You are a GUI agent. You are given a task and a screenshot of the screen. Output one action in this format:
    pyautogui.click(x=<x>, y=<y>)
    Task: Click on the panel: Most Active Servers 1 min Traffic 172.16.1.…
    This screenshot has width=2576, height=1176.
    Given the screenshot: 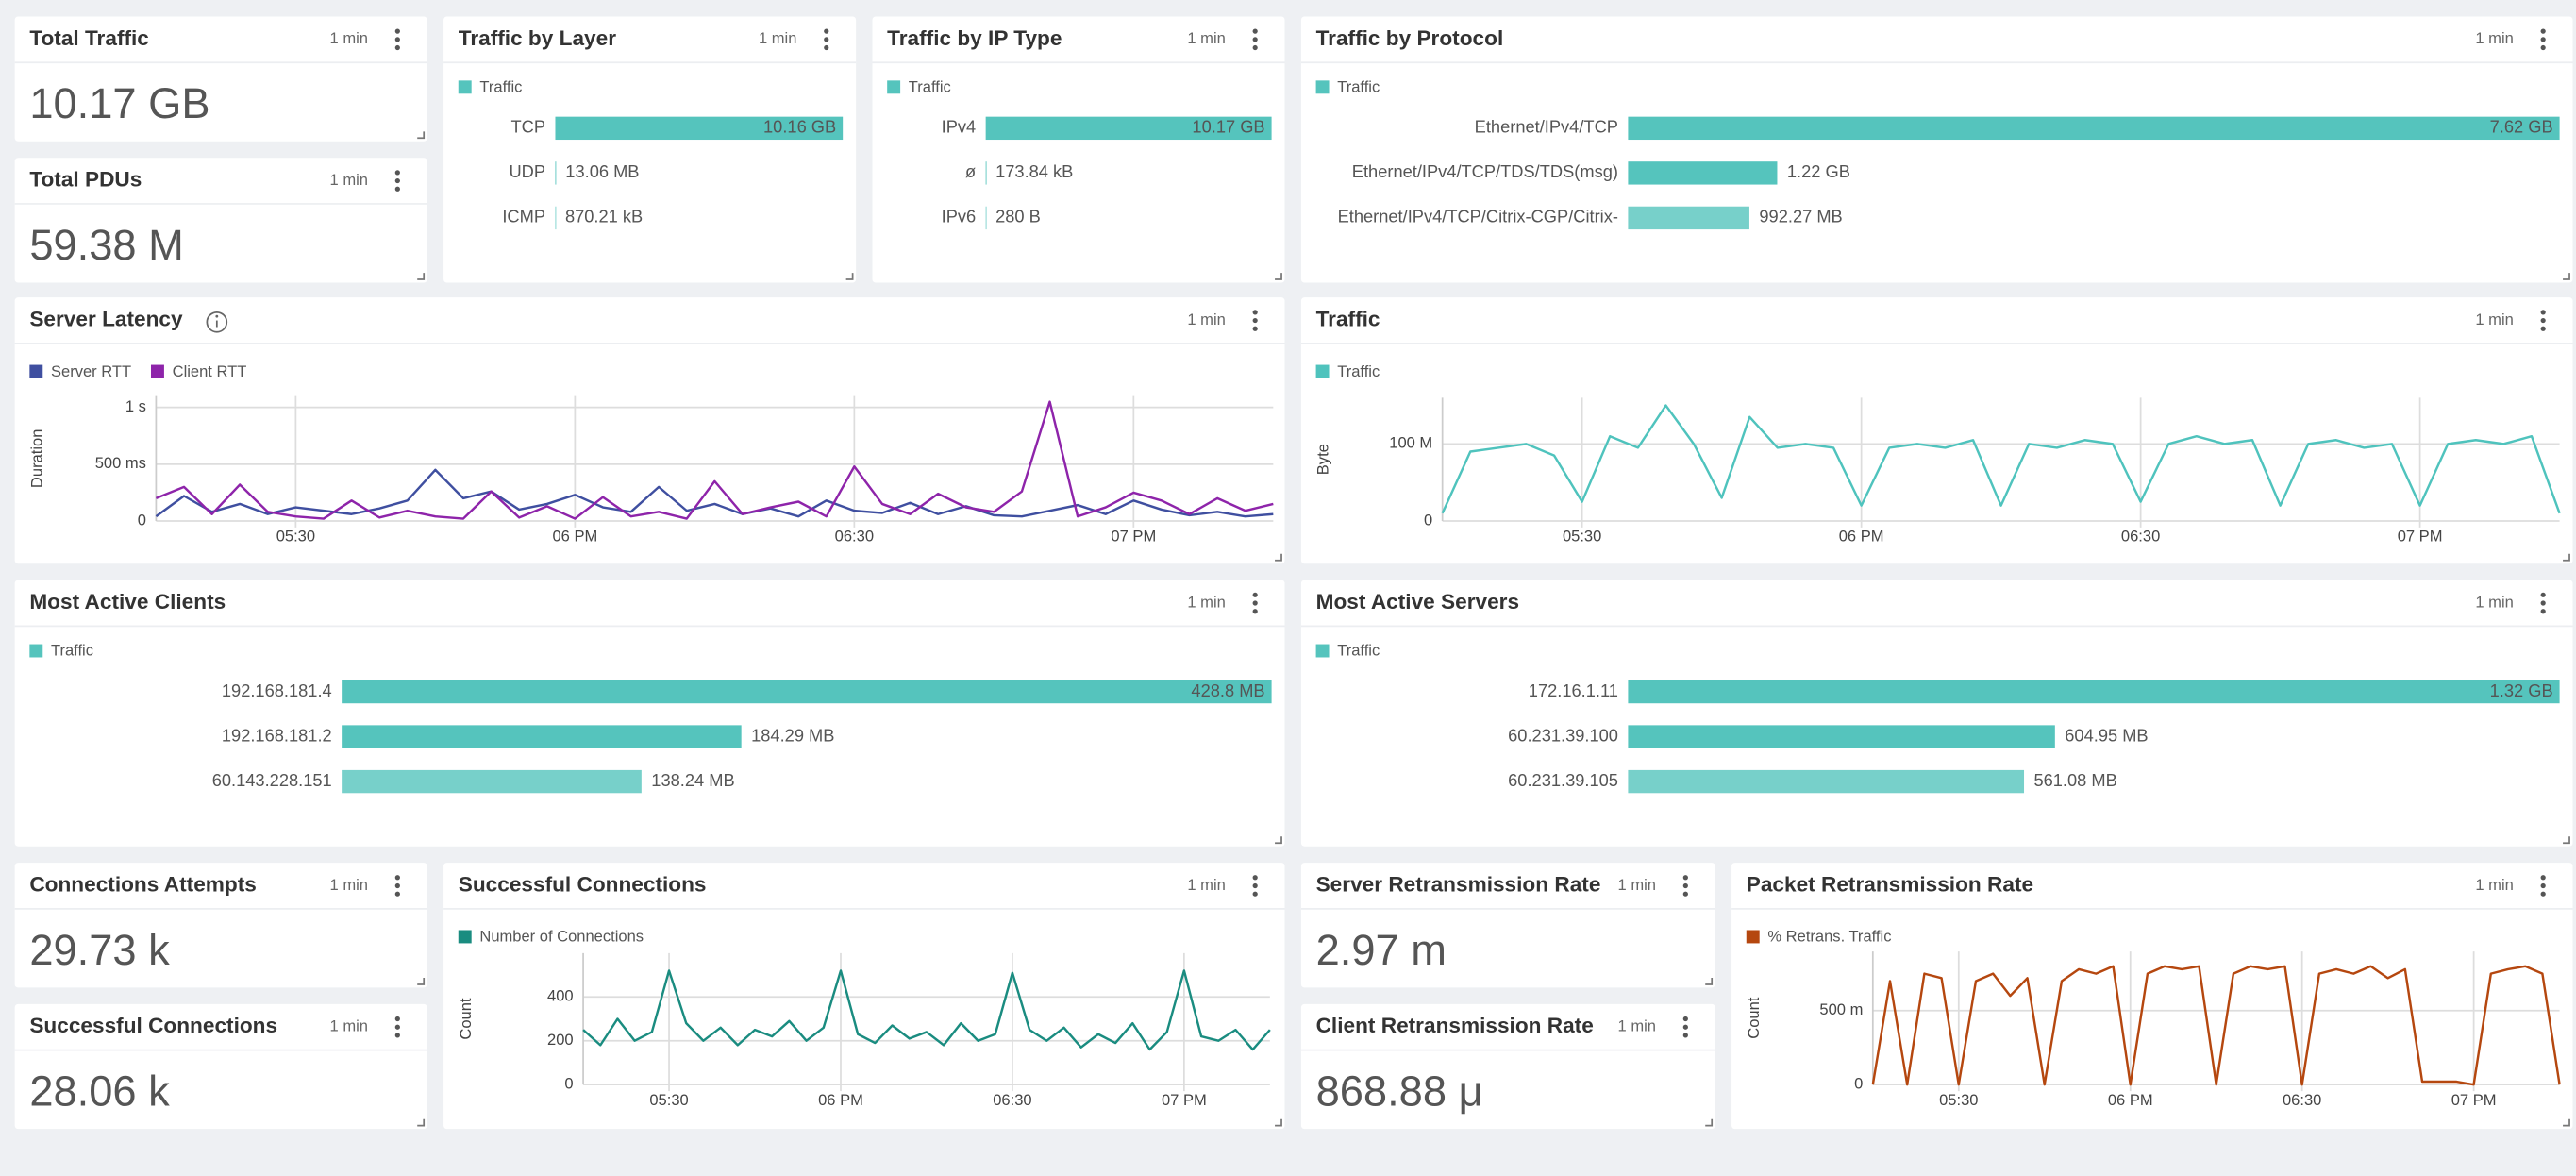 What is the action you would take?
    pyautogui.click(x=1936, y=713)
    